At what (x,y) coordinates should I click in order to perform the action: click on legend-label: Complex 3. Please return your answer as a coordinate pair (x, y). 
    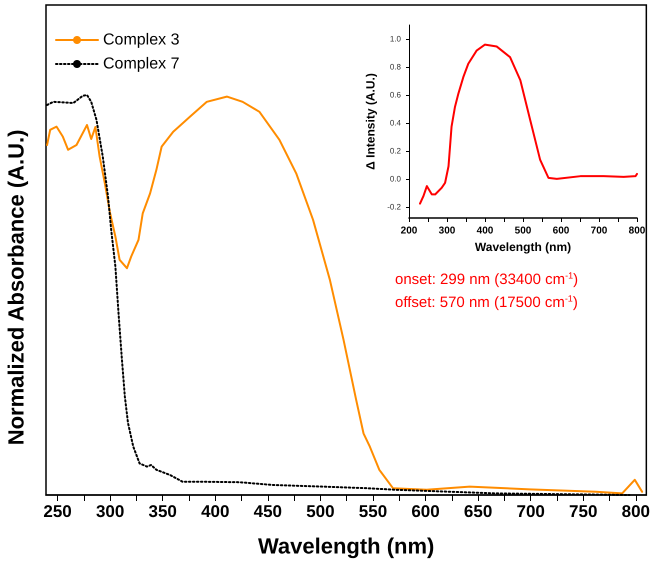
    Looking at the image, I should click on (141, 40).